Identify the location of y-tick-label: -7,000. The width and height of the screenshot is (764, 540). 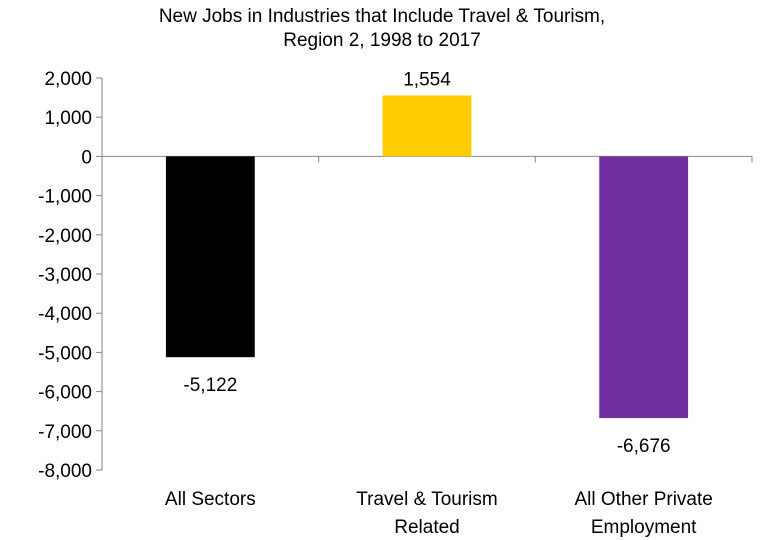
(65, 432).